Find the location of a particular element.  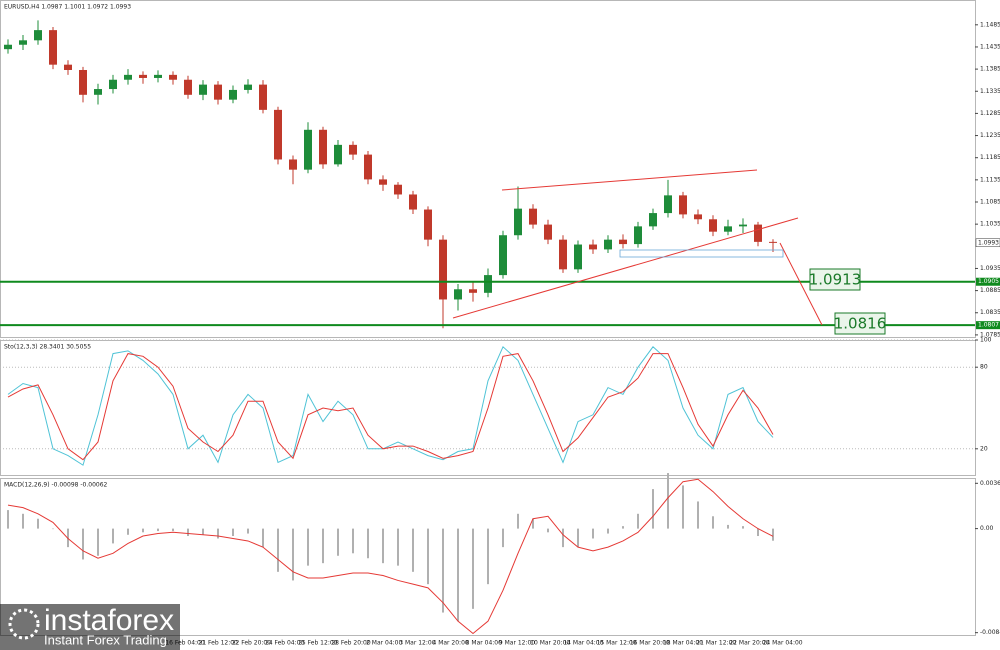

y-tick-label: 1.1135 is located at coordinates (990, 179).